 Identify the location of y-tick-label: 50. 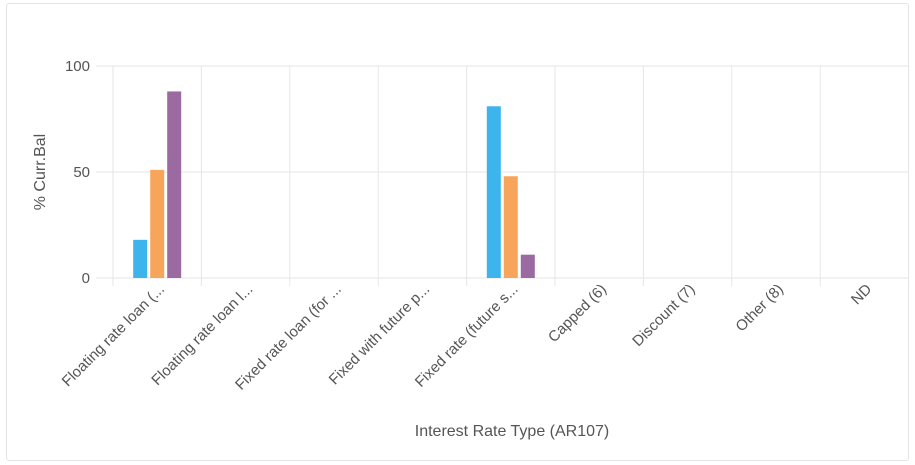
(81, 172).